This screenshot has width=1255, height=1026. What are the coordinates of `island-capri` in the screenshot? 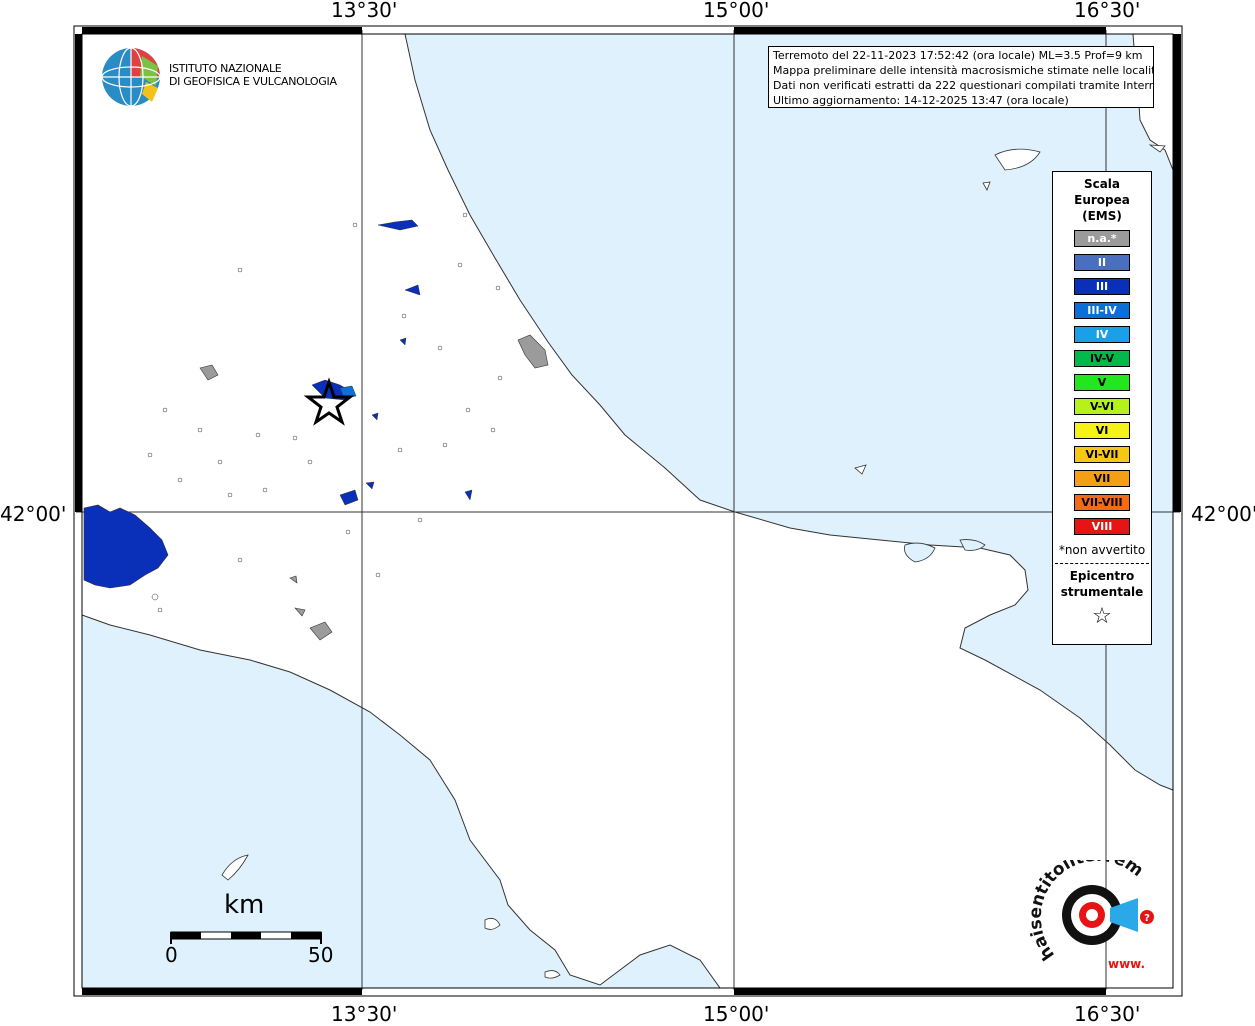 It's located at (552, 974).